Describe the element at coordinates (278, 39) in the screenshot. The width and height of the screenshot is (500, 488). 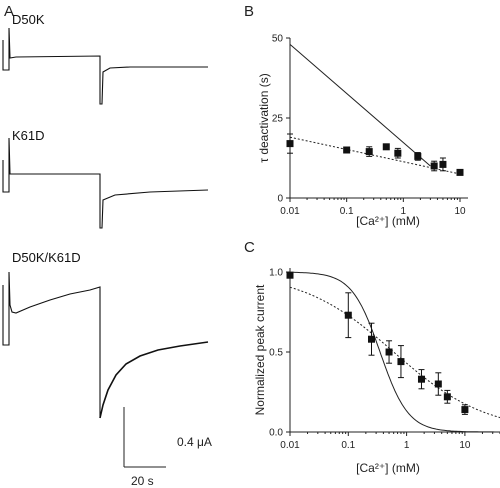
I see `chart-b-y-tick-label: 50` at that location.